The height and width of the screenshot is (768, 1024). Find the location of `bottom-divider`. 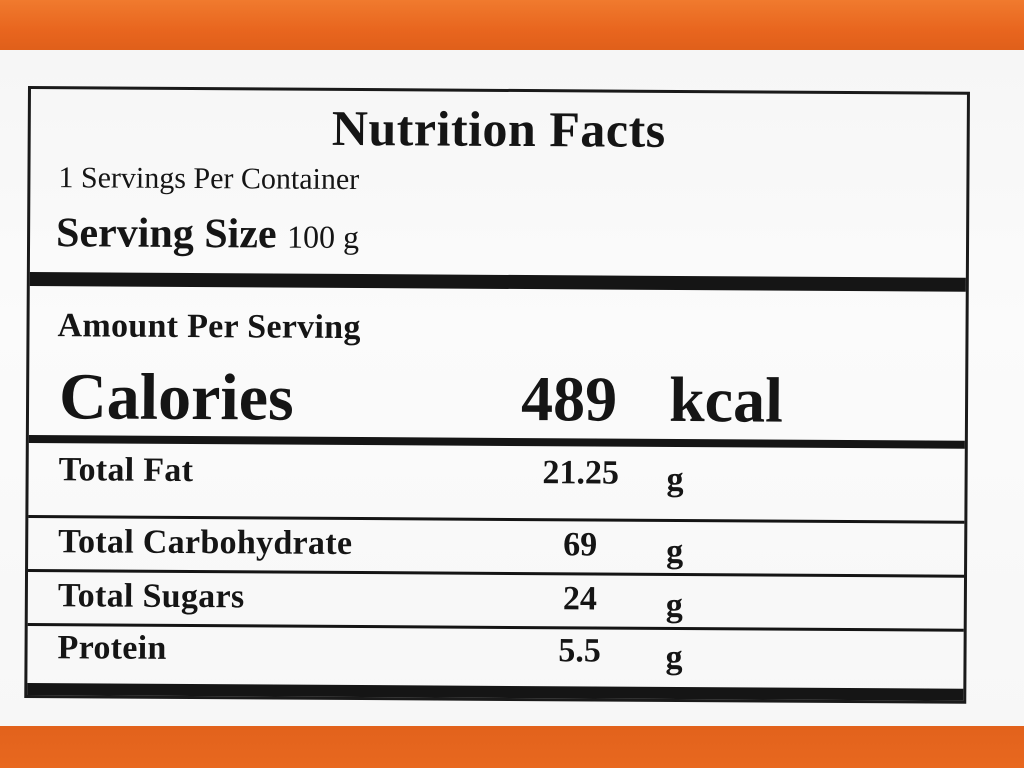

bottom-divider is located at coordinates (495, 692).